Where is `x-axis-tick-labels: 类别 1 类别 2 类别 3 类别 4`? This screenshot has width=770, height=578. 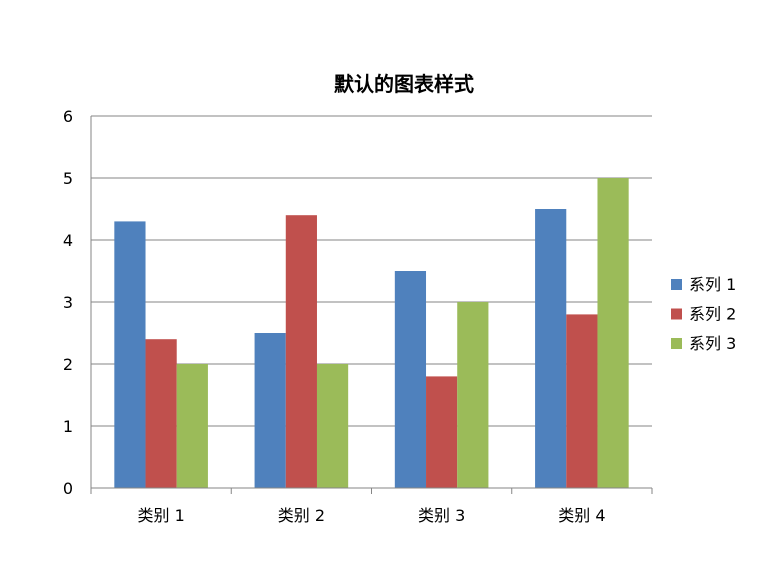 x-axis-tick-labels: 类别 1 类别 2 类别 3 类别 4 is located at coordinates (371, 515).